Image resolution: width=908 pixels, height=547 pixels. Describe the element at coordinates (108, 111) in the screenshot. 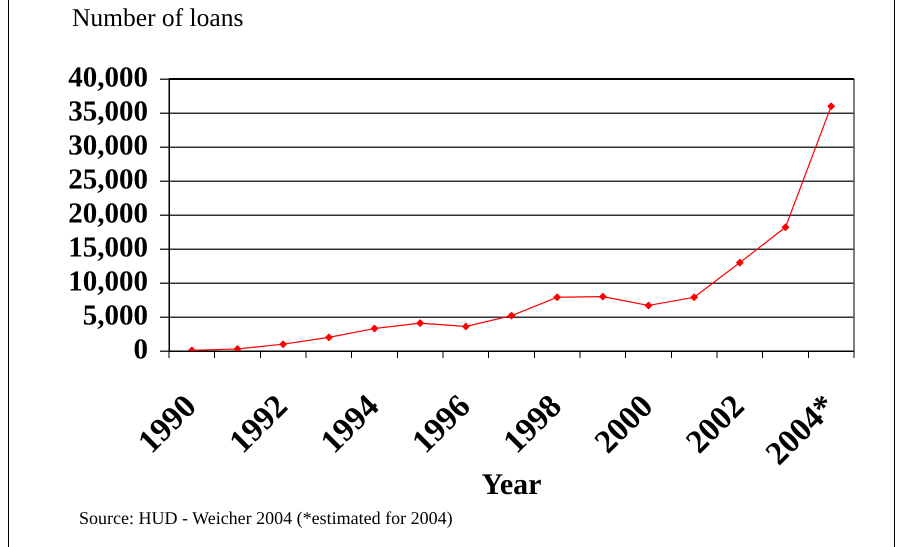

I see `y-tick-label: 35,000` at that location.